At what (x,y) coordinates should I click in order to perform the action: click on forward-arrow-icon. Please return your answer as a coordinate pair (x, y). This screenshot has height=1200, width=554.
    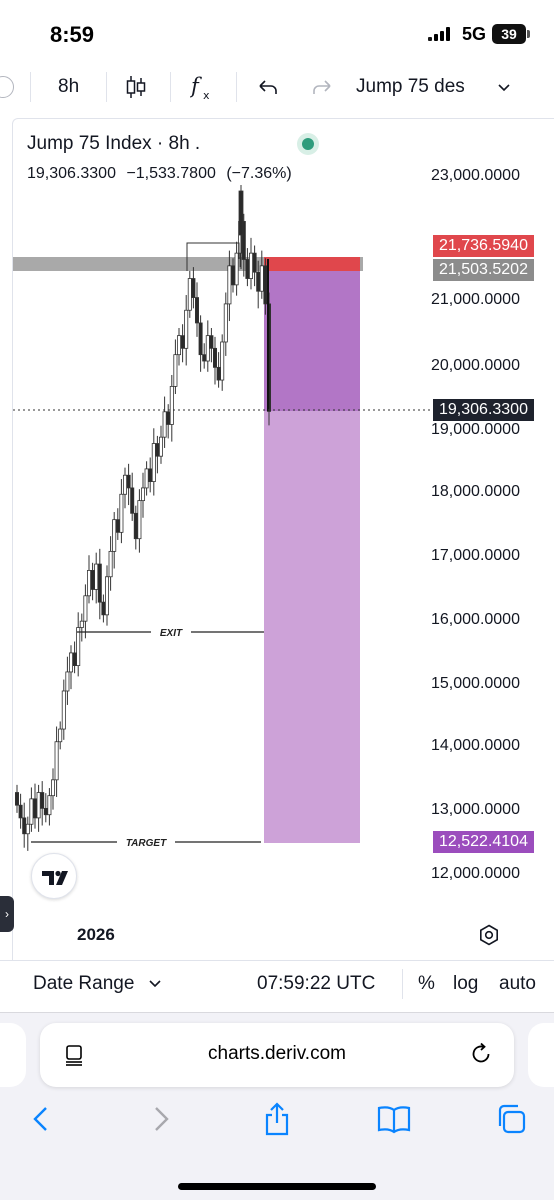
    Looking at the image, I should click on (160, 1119).